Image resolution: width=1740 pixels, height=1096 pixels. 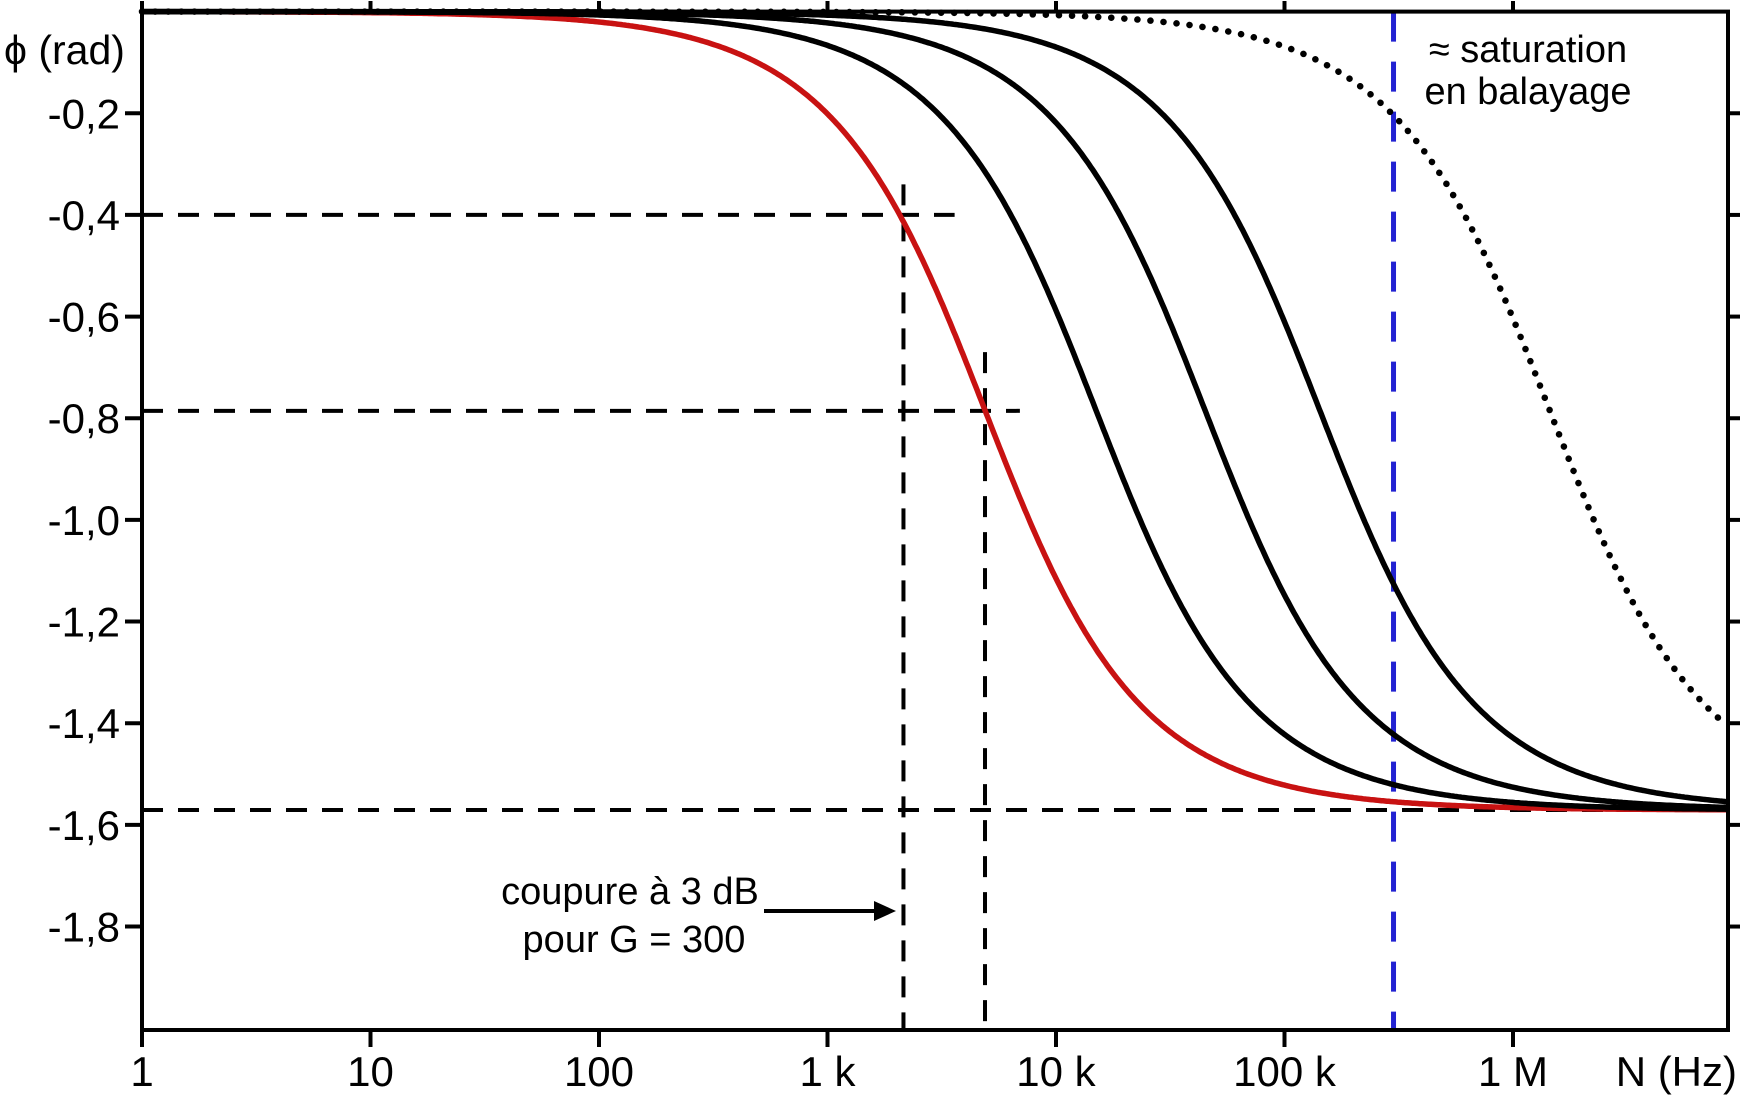 I want to click on y-tick-label--0,8: -0,8, so click(x=84, y=418).